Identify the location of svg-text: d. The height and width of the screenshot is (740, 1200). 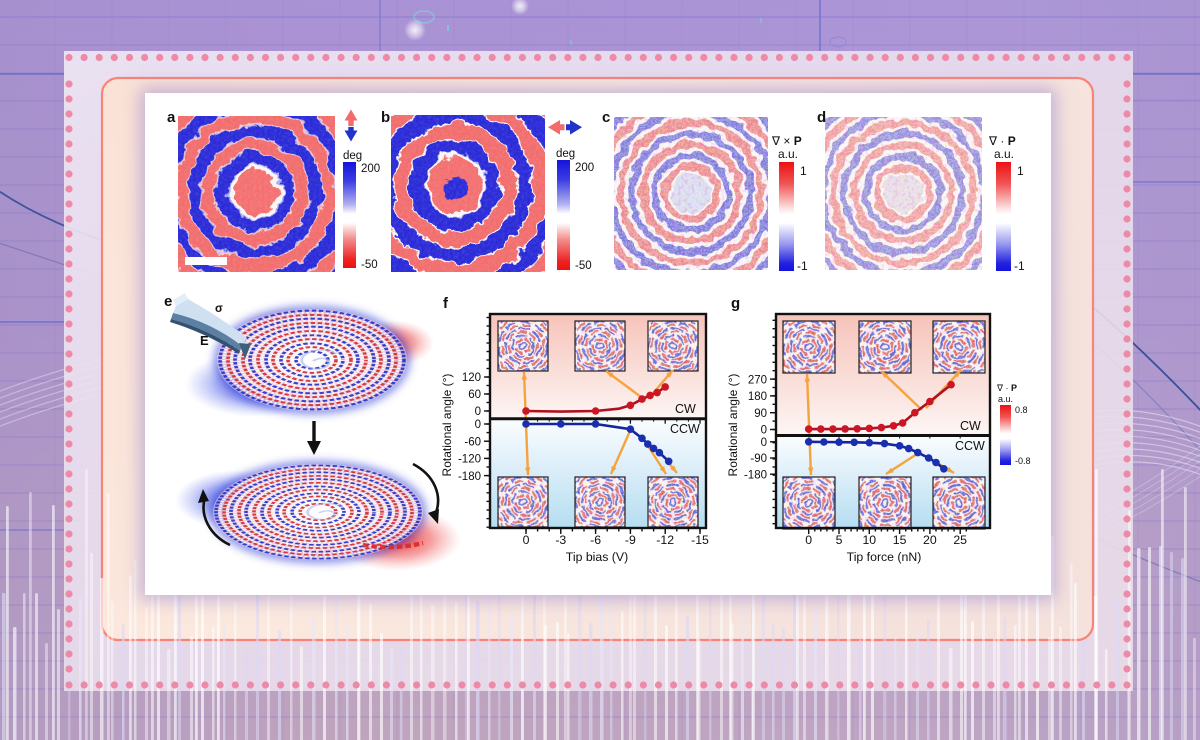
(821, 117).